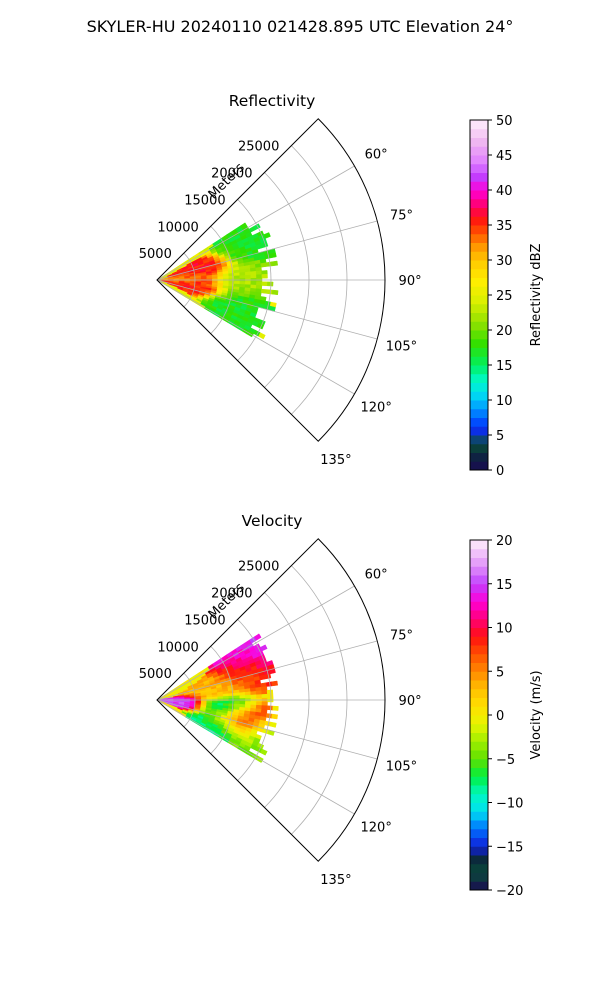  What do you see at coordinates (504, 585) in the screenshot?
I see `colorbar-tick-label: 15` at bounding box center [504, 585].